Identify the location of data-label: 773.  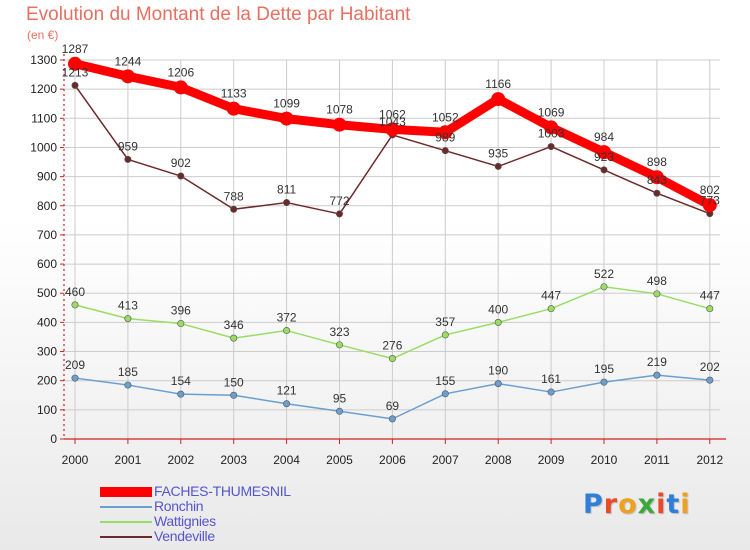
(710, 201).